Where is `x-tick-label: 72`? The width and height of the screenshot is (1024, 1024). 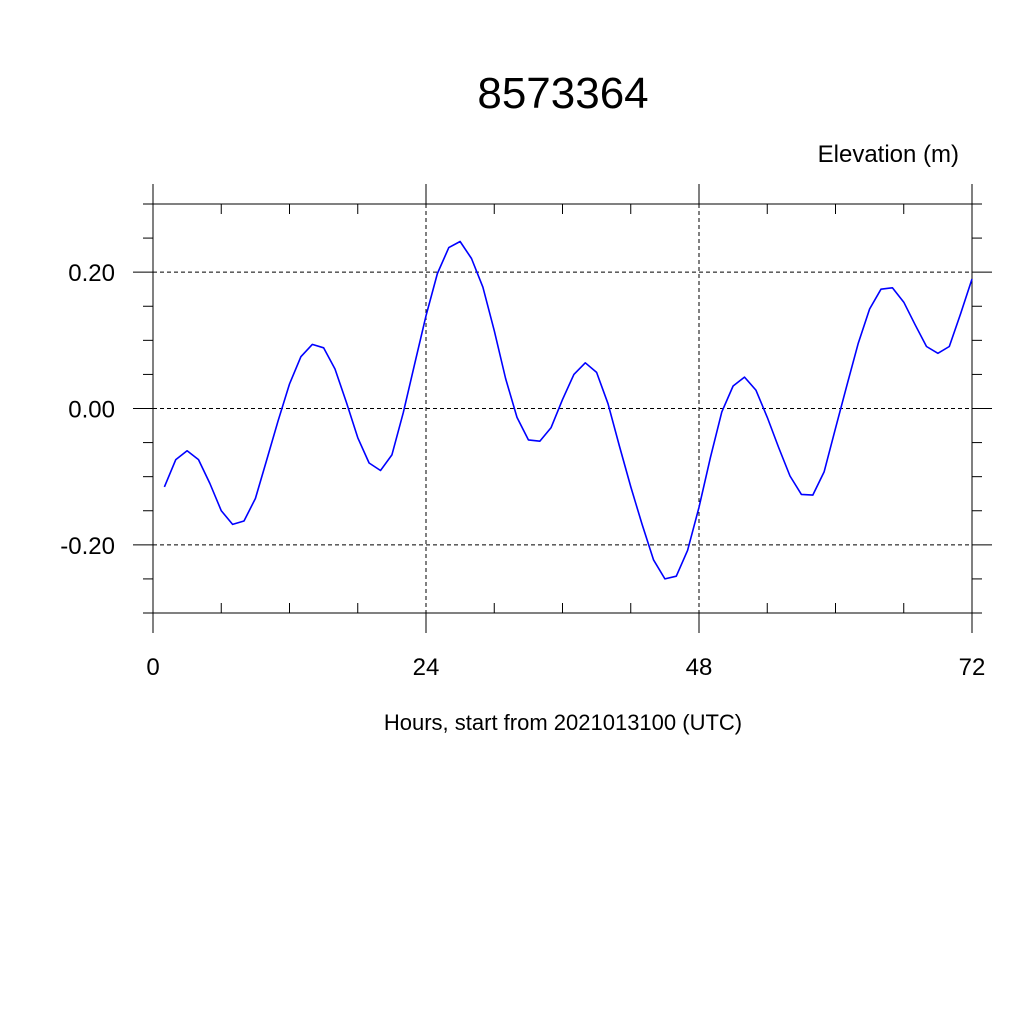
x-tick-label: 72 is located at coordinates (972, 667).